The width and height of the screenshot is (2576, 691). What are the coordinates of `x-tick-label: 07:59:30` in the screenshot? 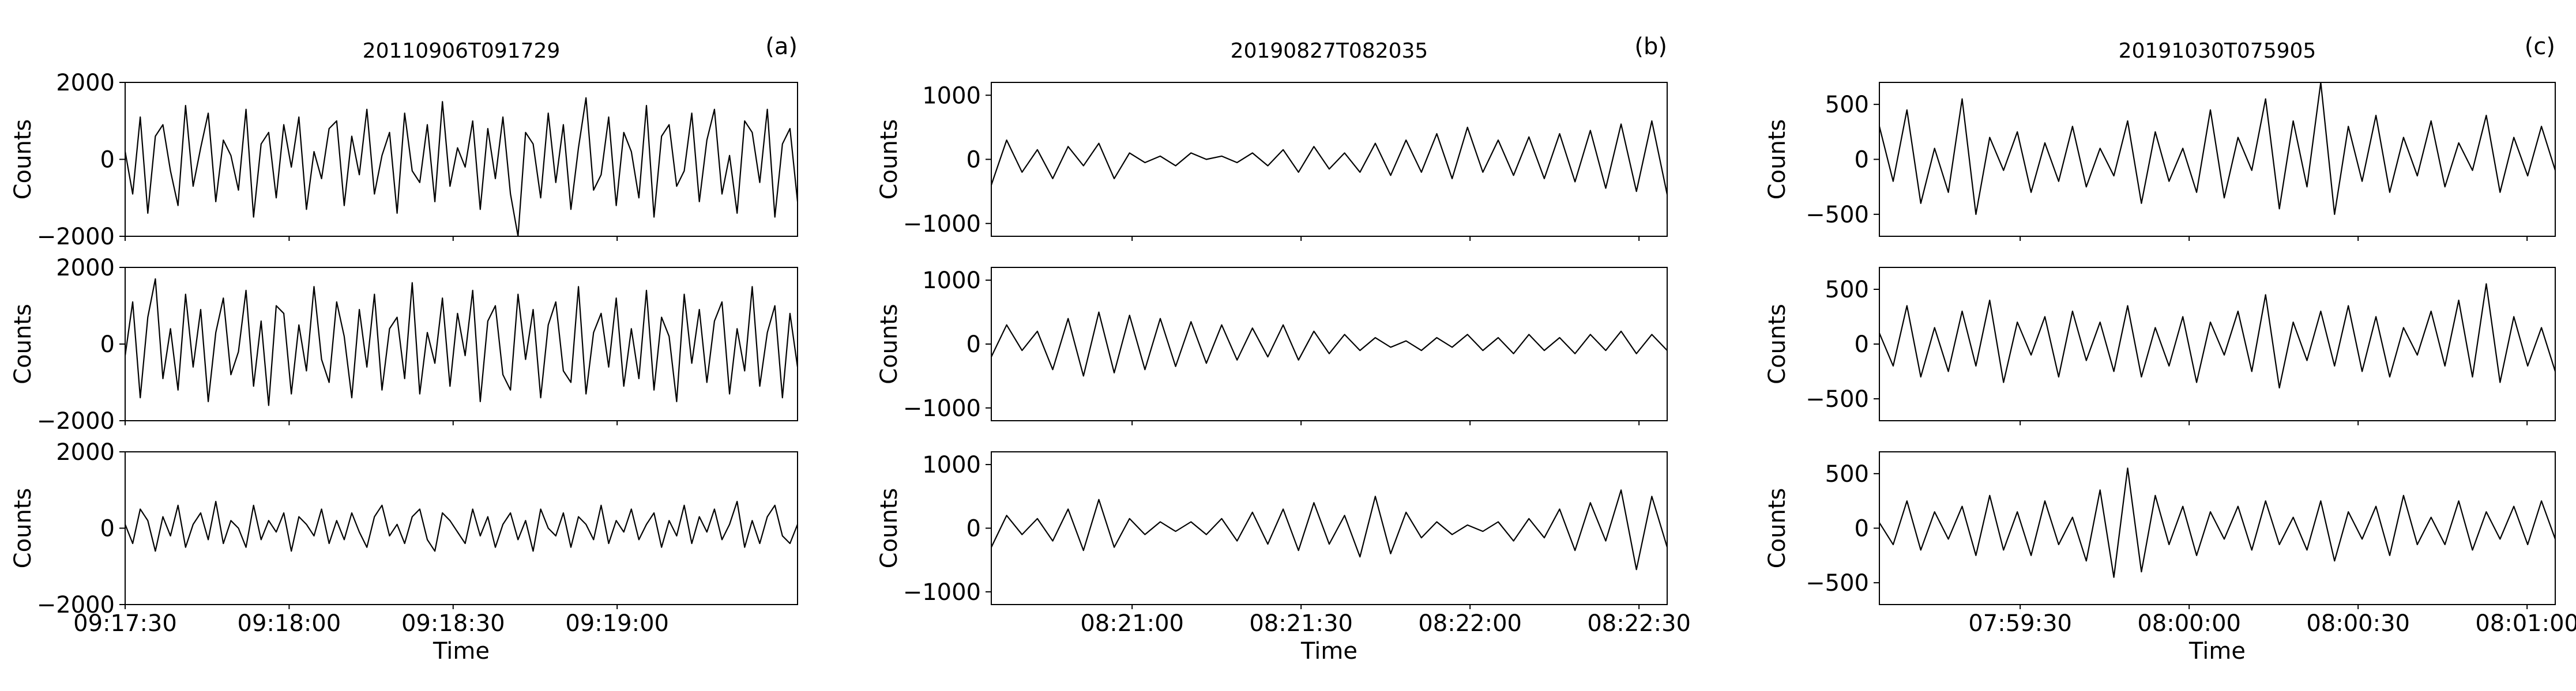 It's located at (2020, 624).